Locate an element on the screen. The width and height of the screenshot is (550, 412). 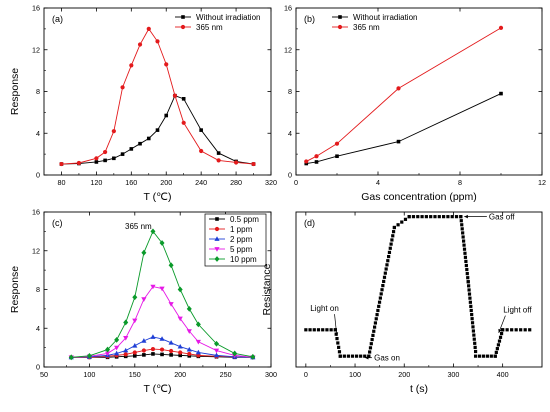
x-axis-label: T (℃) is located at coordinates (158, 389).